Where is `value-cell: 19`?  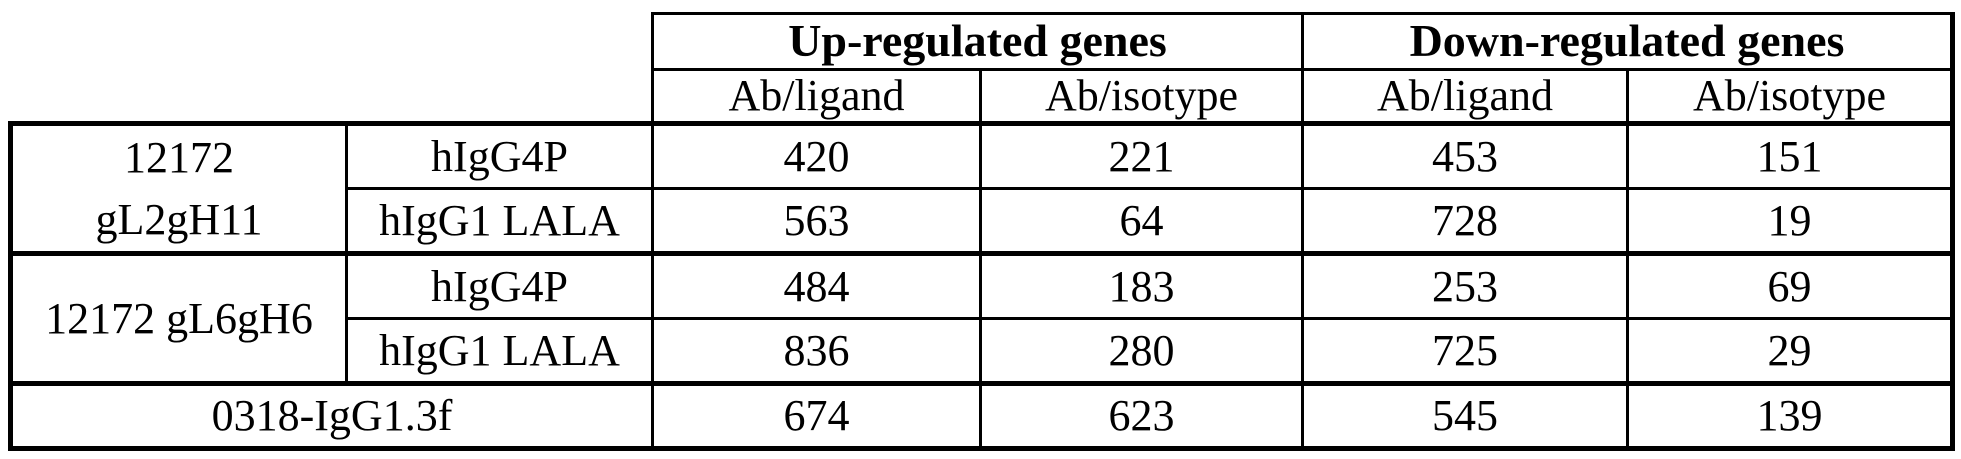
value-cell: 19 is located at coordinates (1790, 221).